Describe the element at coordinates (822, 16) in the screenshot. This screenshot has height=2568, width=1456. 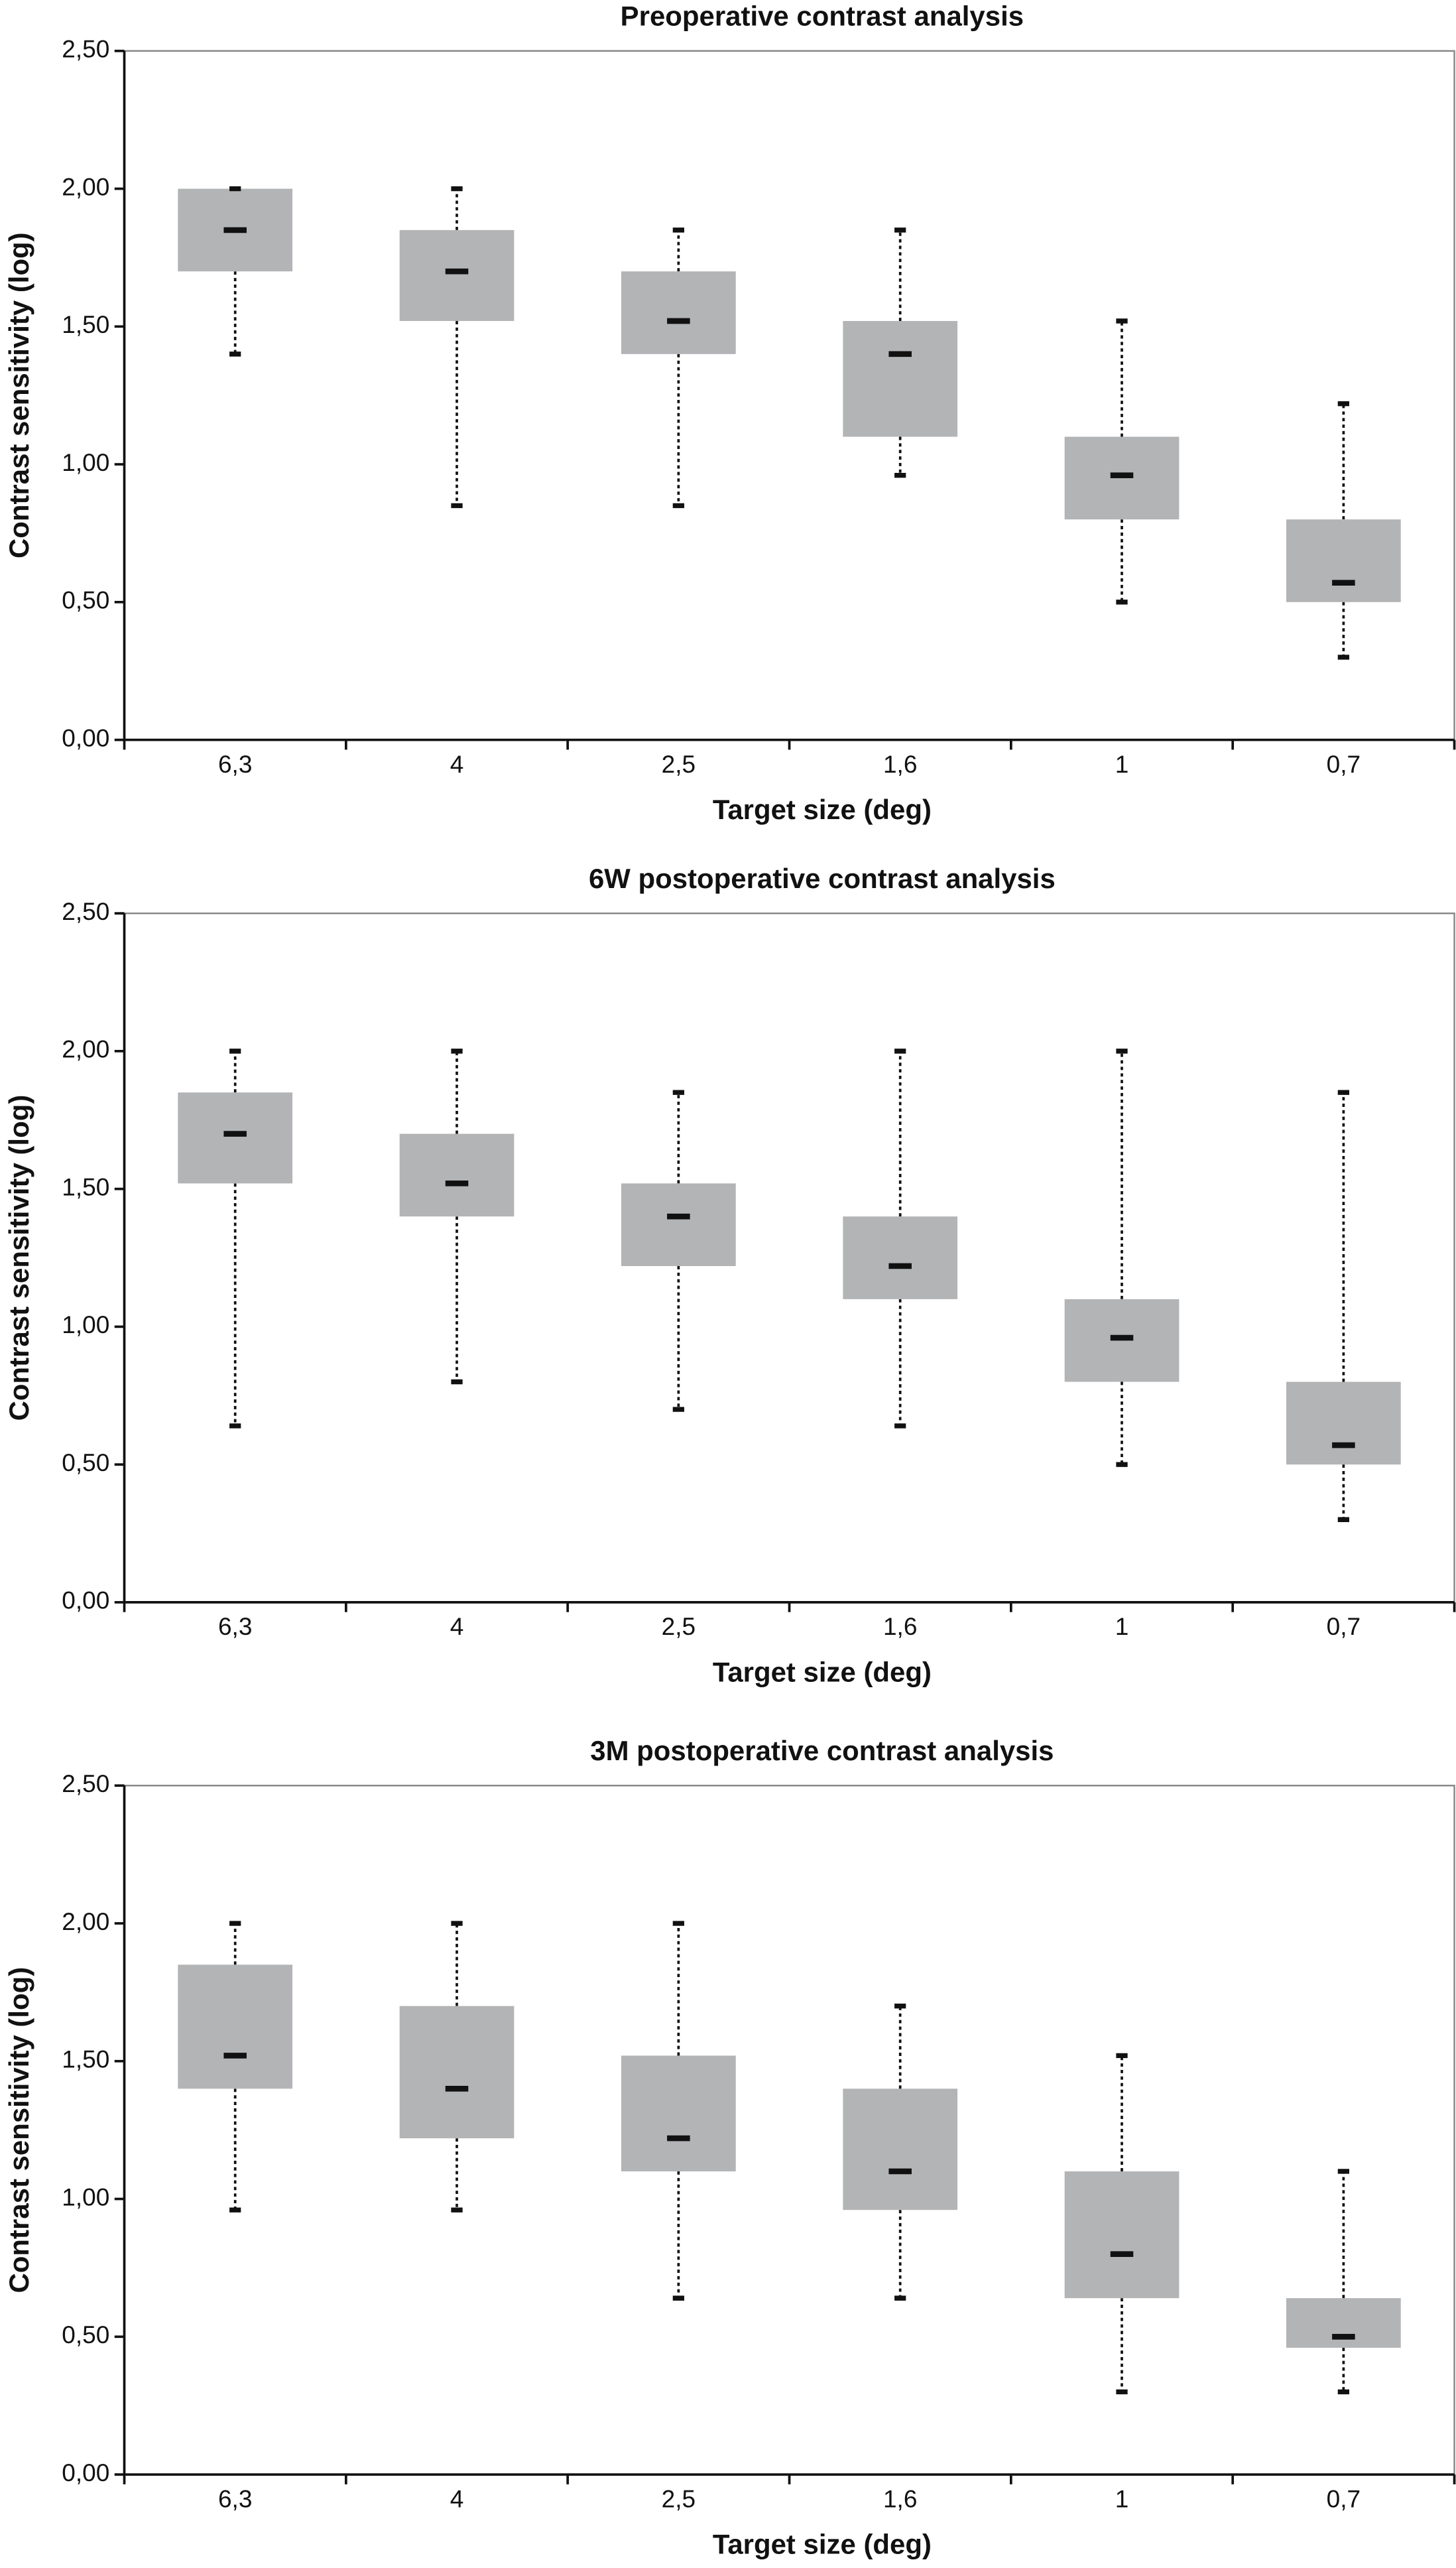
I see `chart-title: Preoperative contrast analysis` at that location.